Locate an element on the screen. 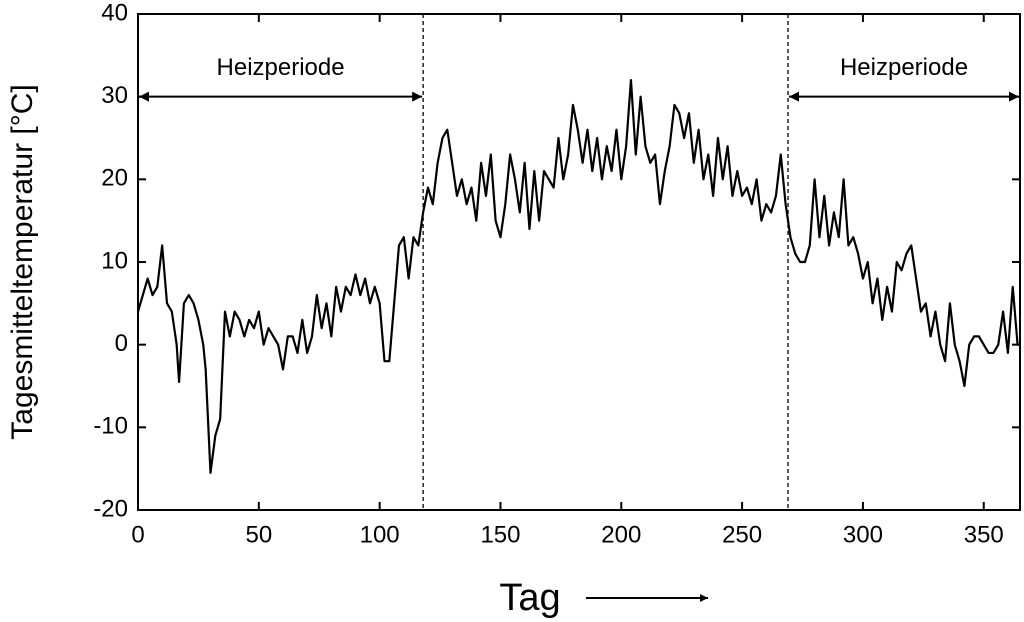 The image size is (1024, 622). y-tick-label: 30 is located at coordinates (114, 95).